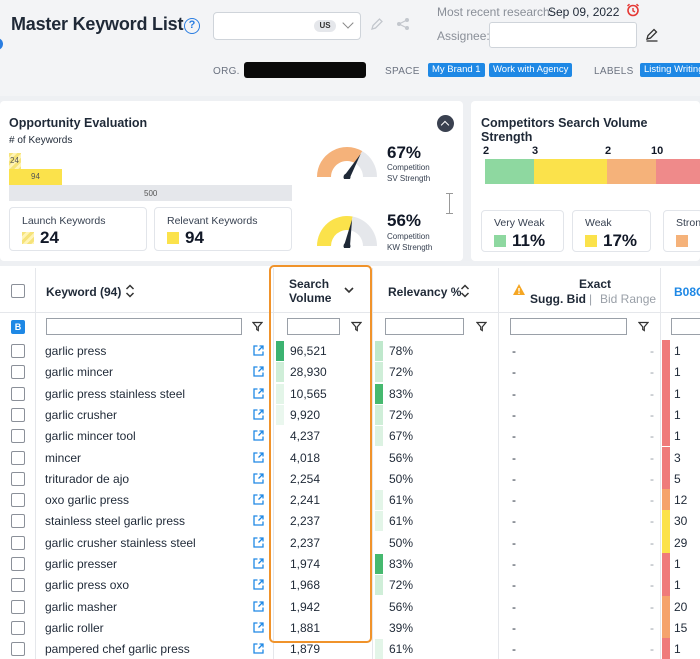 The height and width of the screenshot is (659, 700). What do you see at coordinates (350, 627) in the screenshot?
I see `table-row: garlic roller 1,881 39% - - 15` at bounding box center [350, 627].